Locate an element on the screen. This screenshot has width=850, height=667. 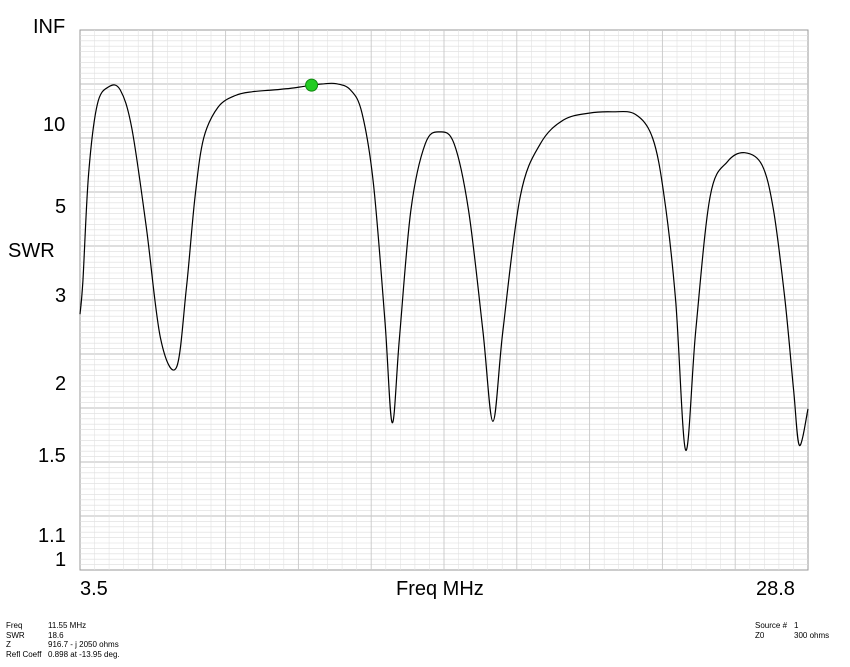
readout-value: 11.55 MHz is located at coordinates (67, 625).